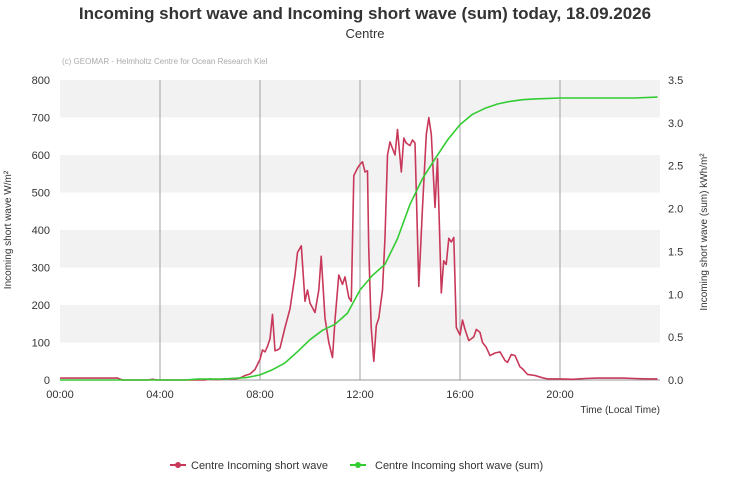  Describe the element at coordinates (675, 381) in the screenshot. I see `y-right-tick-label: 0.0` at that location.